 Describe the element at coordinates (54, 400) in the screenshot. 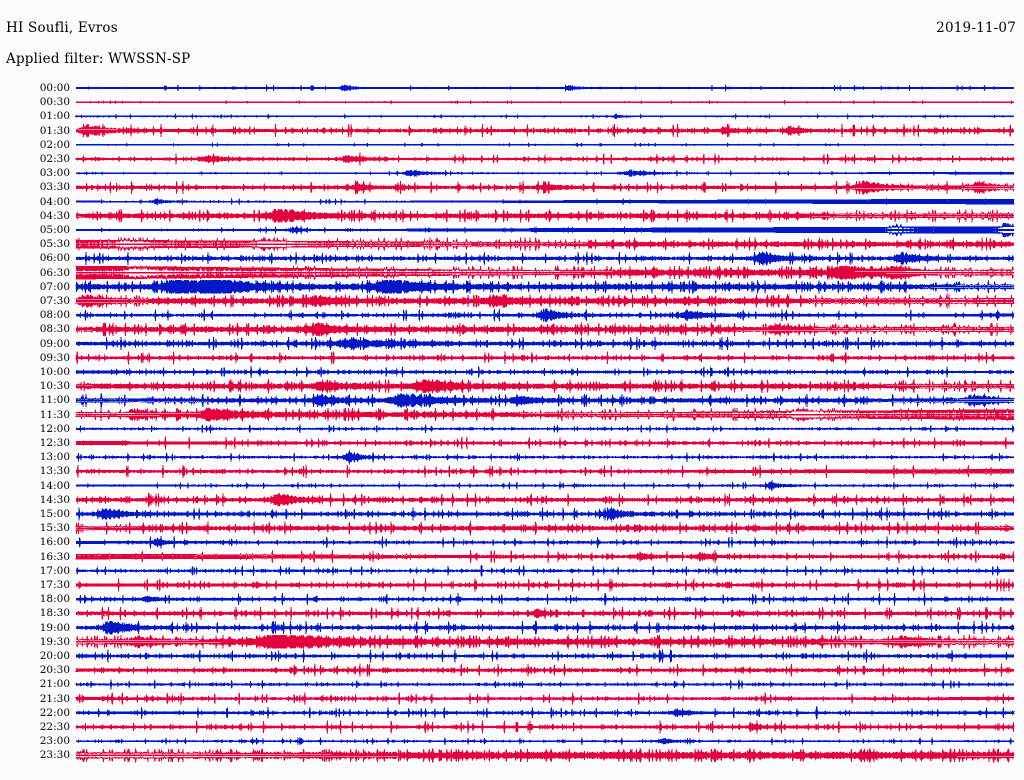

I see `time-label-1100: 11:00` at that location.